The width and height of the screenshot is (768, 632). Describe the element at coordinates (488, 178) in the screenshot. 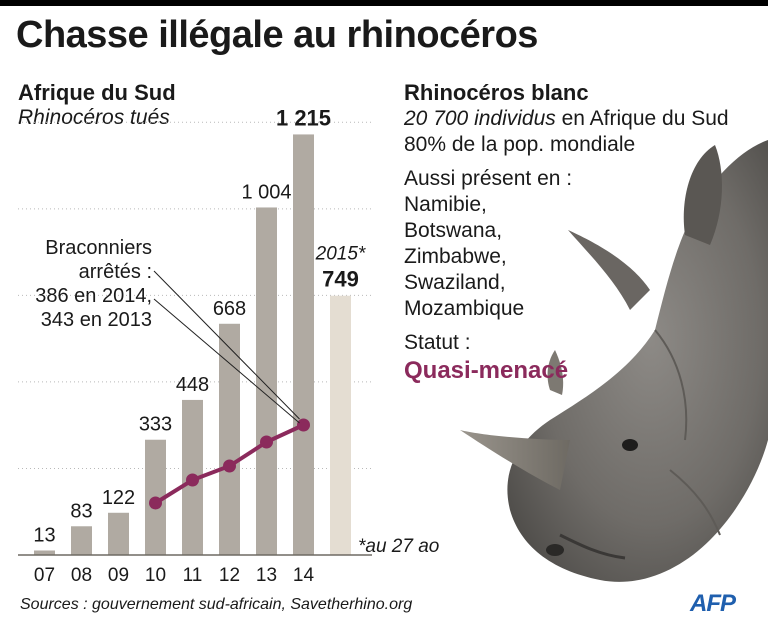

I see `also-present-label: Aussi présent en :` at that location.